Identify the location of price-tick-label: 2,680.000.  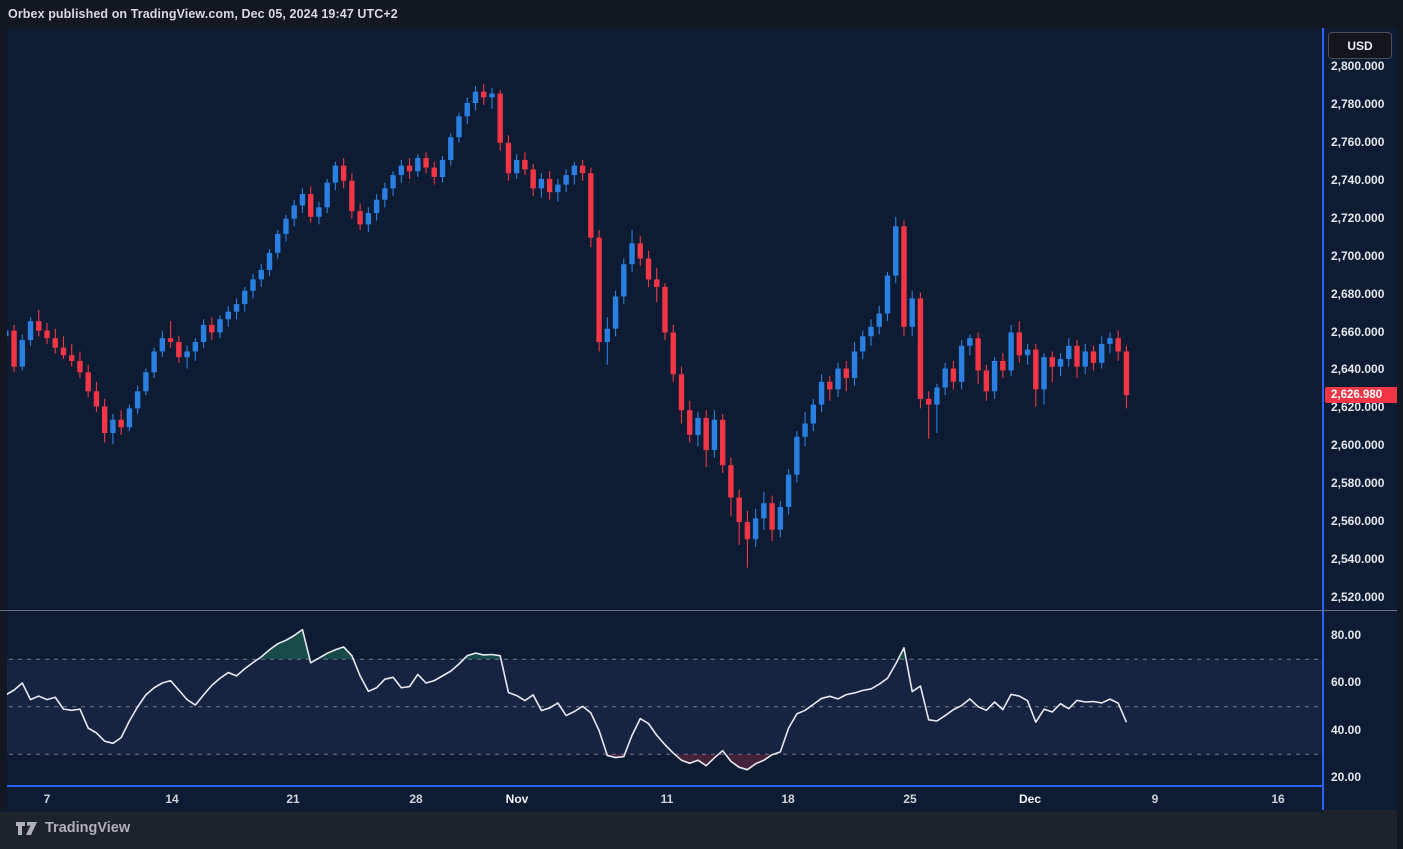
(1358, 293).